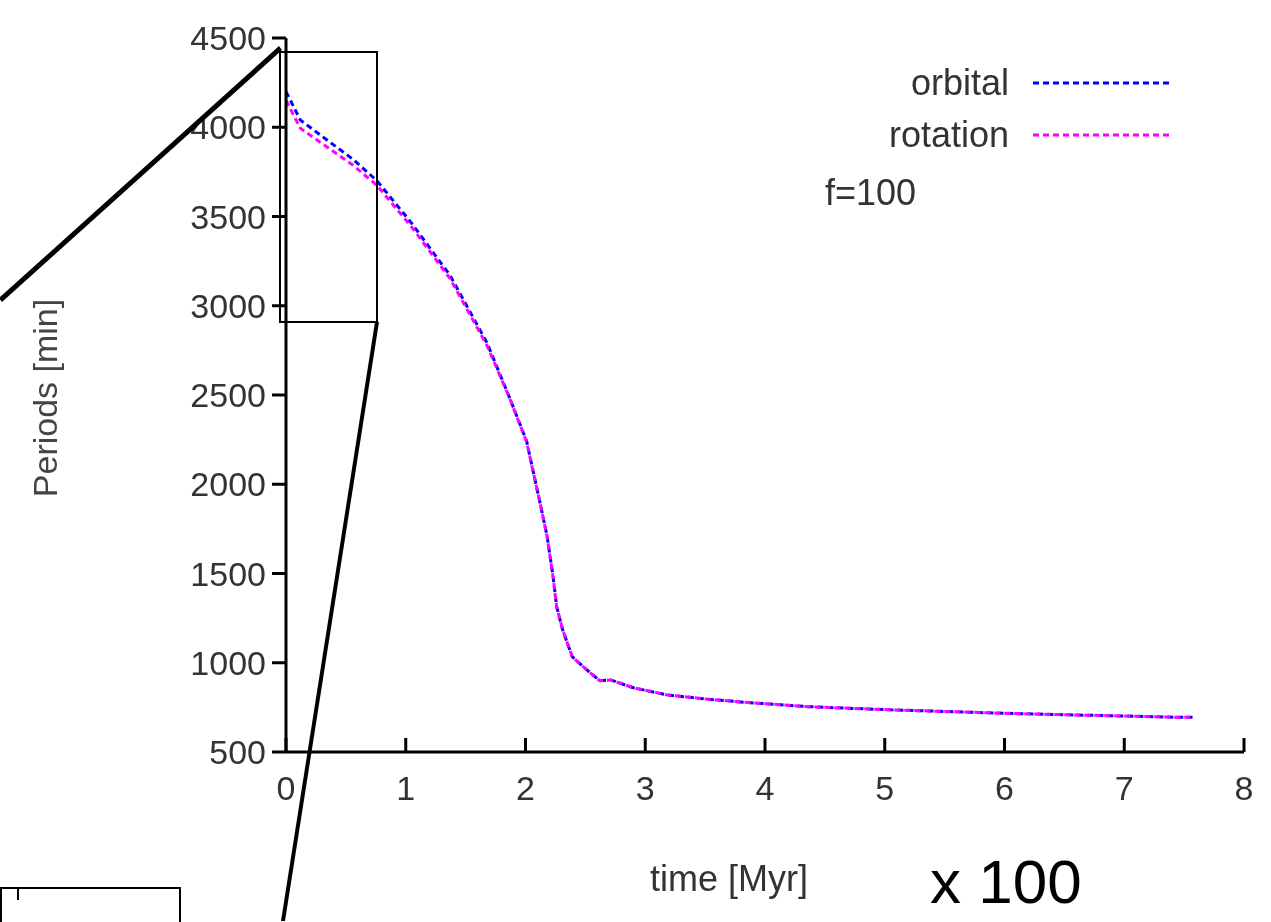 This screenshot has width=1271, height=922. Describe the element at coordinates (645, 788) in the screenshot. I see `x-tick-label: 3` at that location.